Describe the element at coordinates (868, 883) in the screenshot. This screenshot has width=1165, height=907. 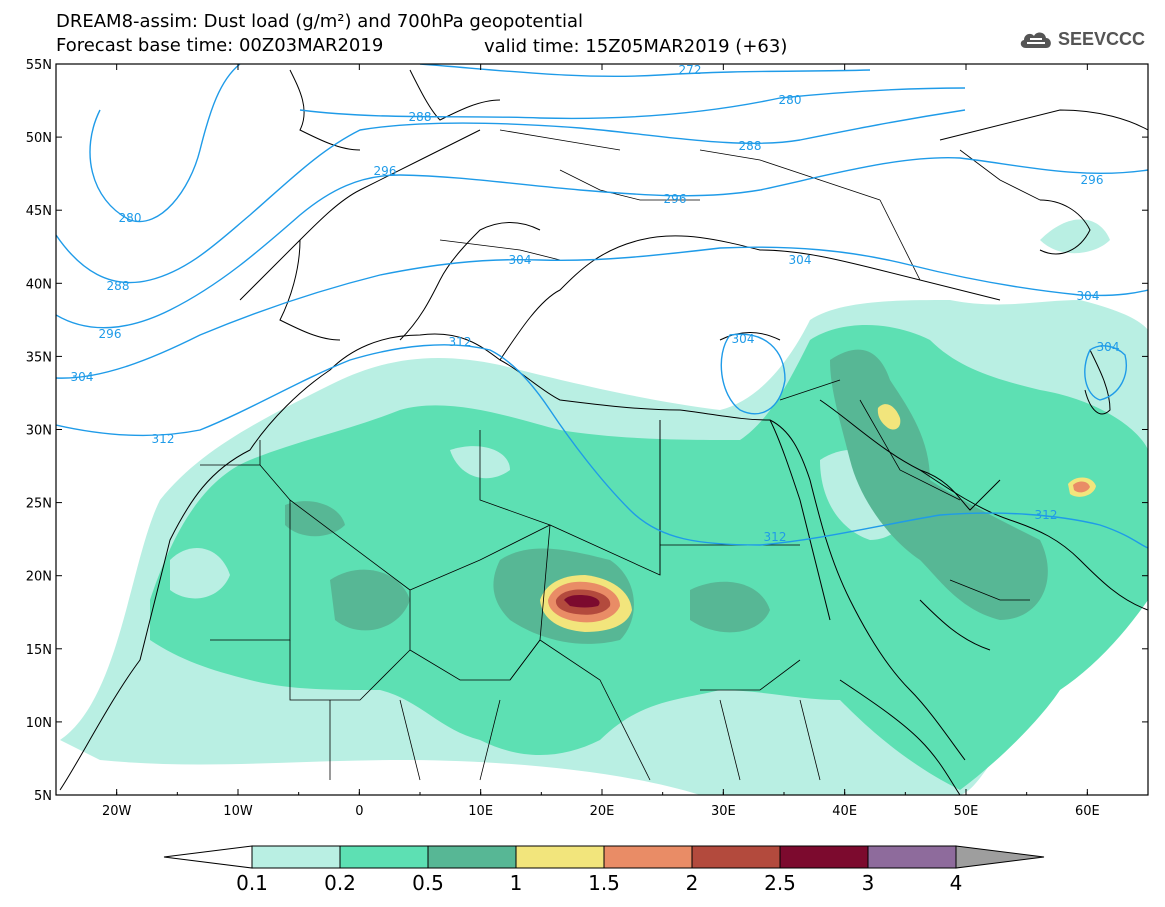
I see `colorbar-label: 3` at that location.